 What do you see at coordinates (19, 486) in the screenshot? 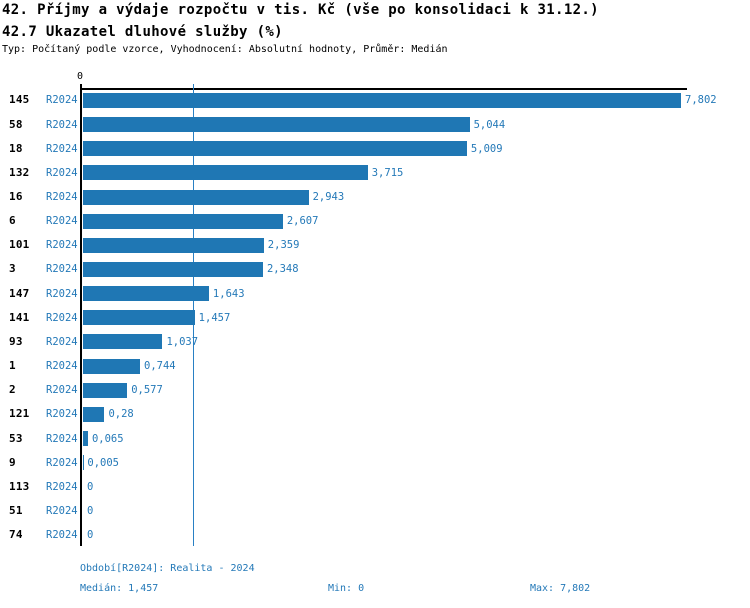
I see `row-category-label: 113` at bounding box center [19, 486].